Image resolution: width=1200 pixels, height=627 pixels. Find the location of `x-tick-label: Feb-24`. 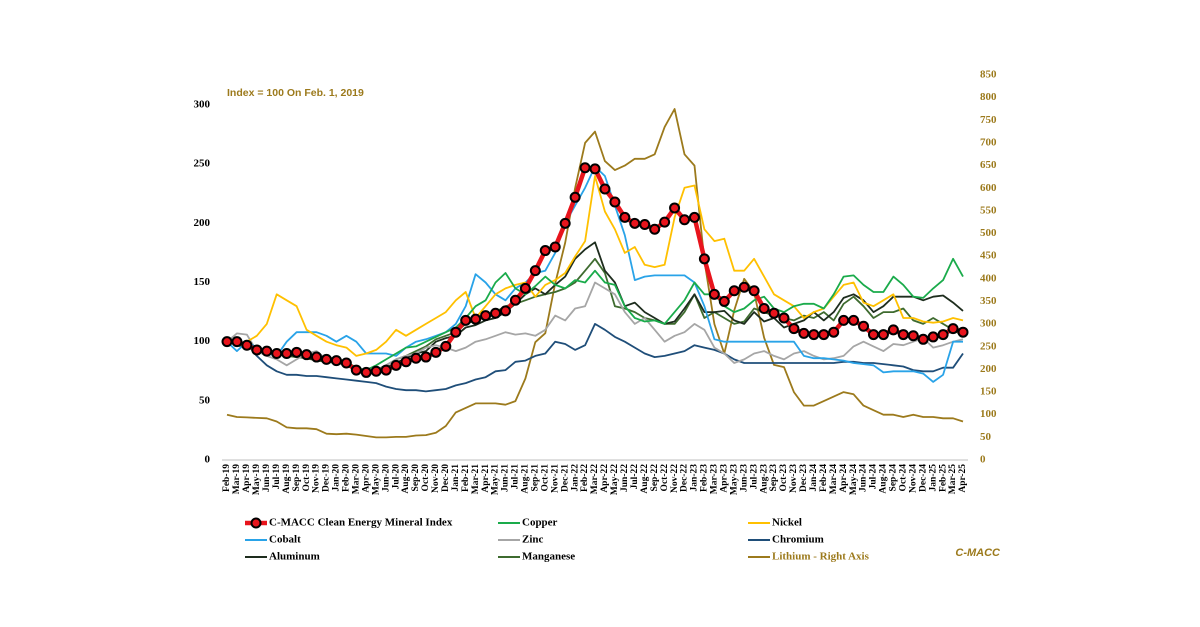

x-tick-label: Feb-24 is located at coordinates (824, 478).